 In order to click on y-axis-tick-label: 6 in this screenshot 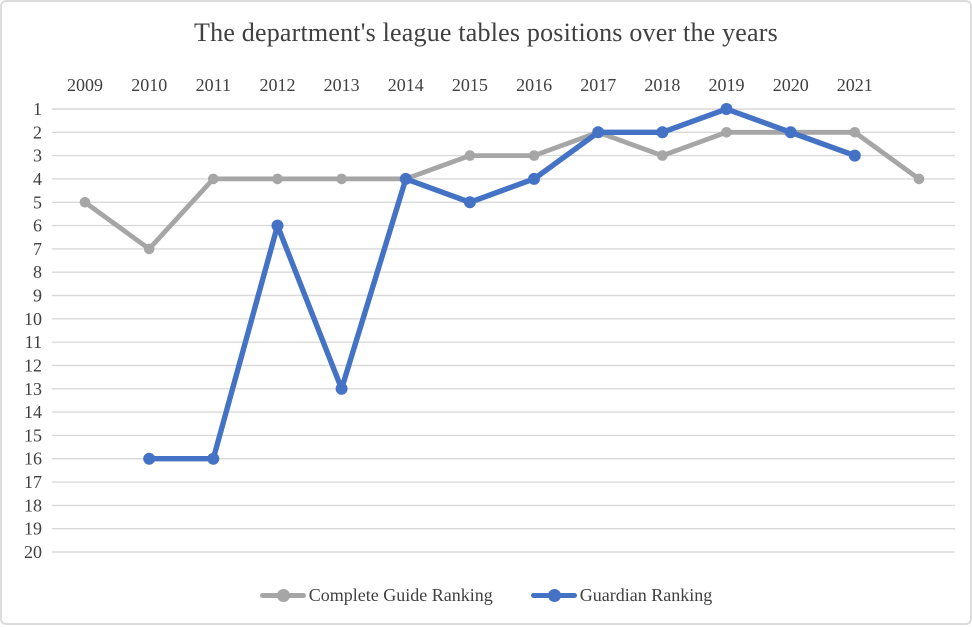, I will do `click(37, 226)`.